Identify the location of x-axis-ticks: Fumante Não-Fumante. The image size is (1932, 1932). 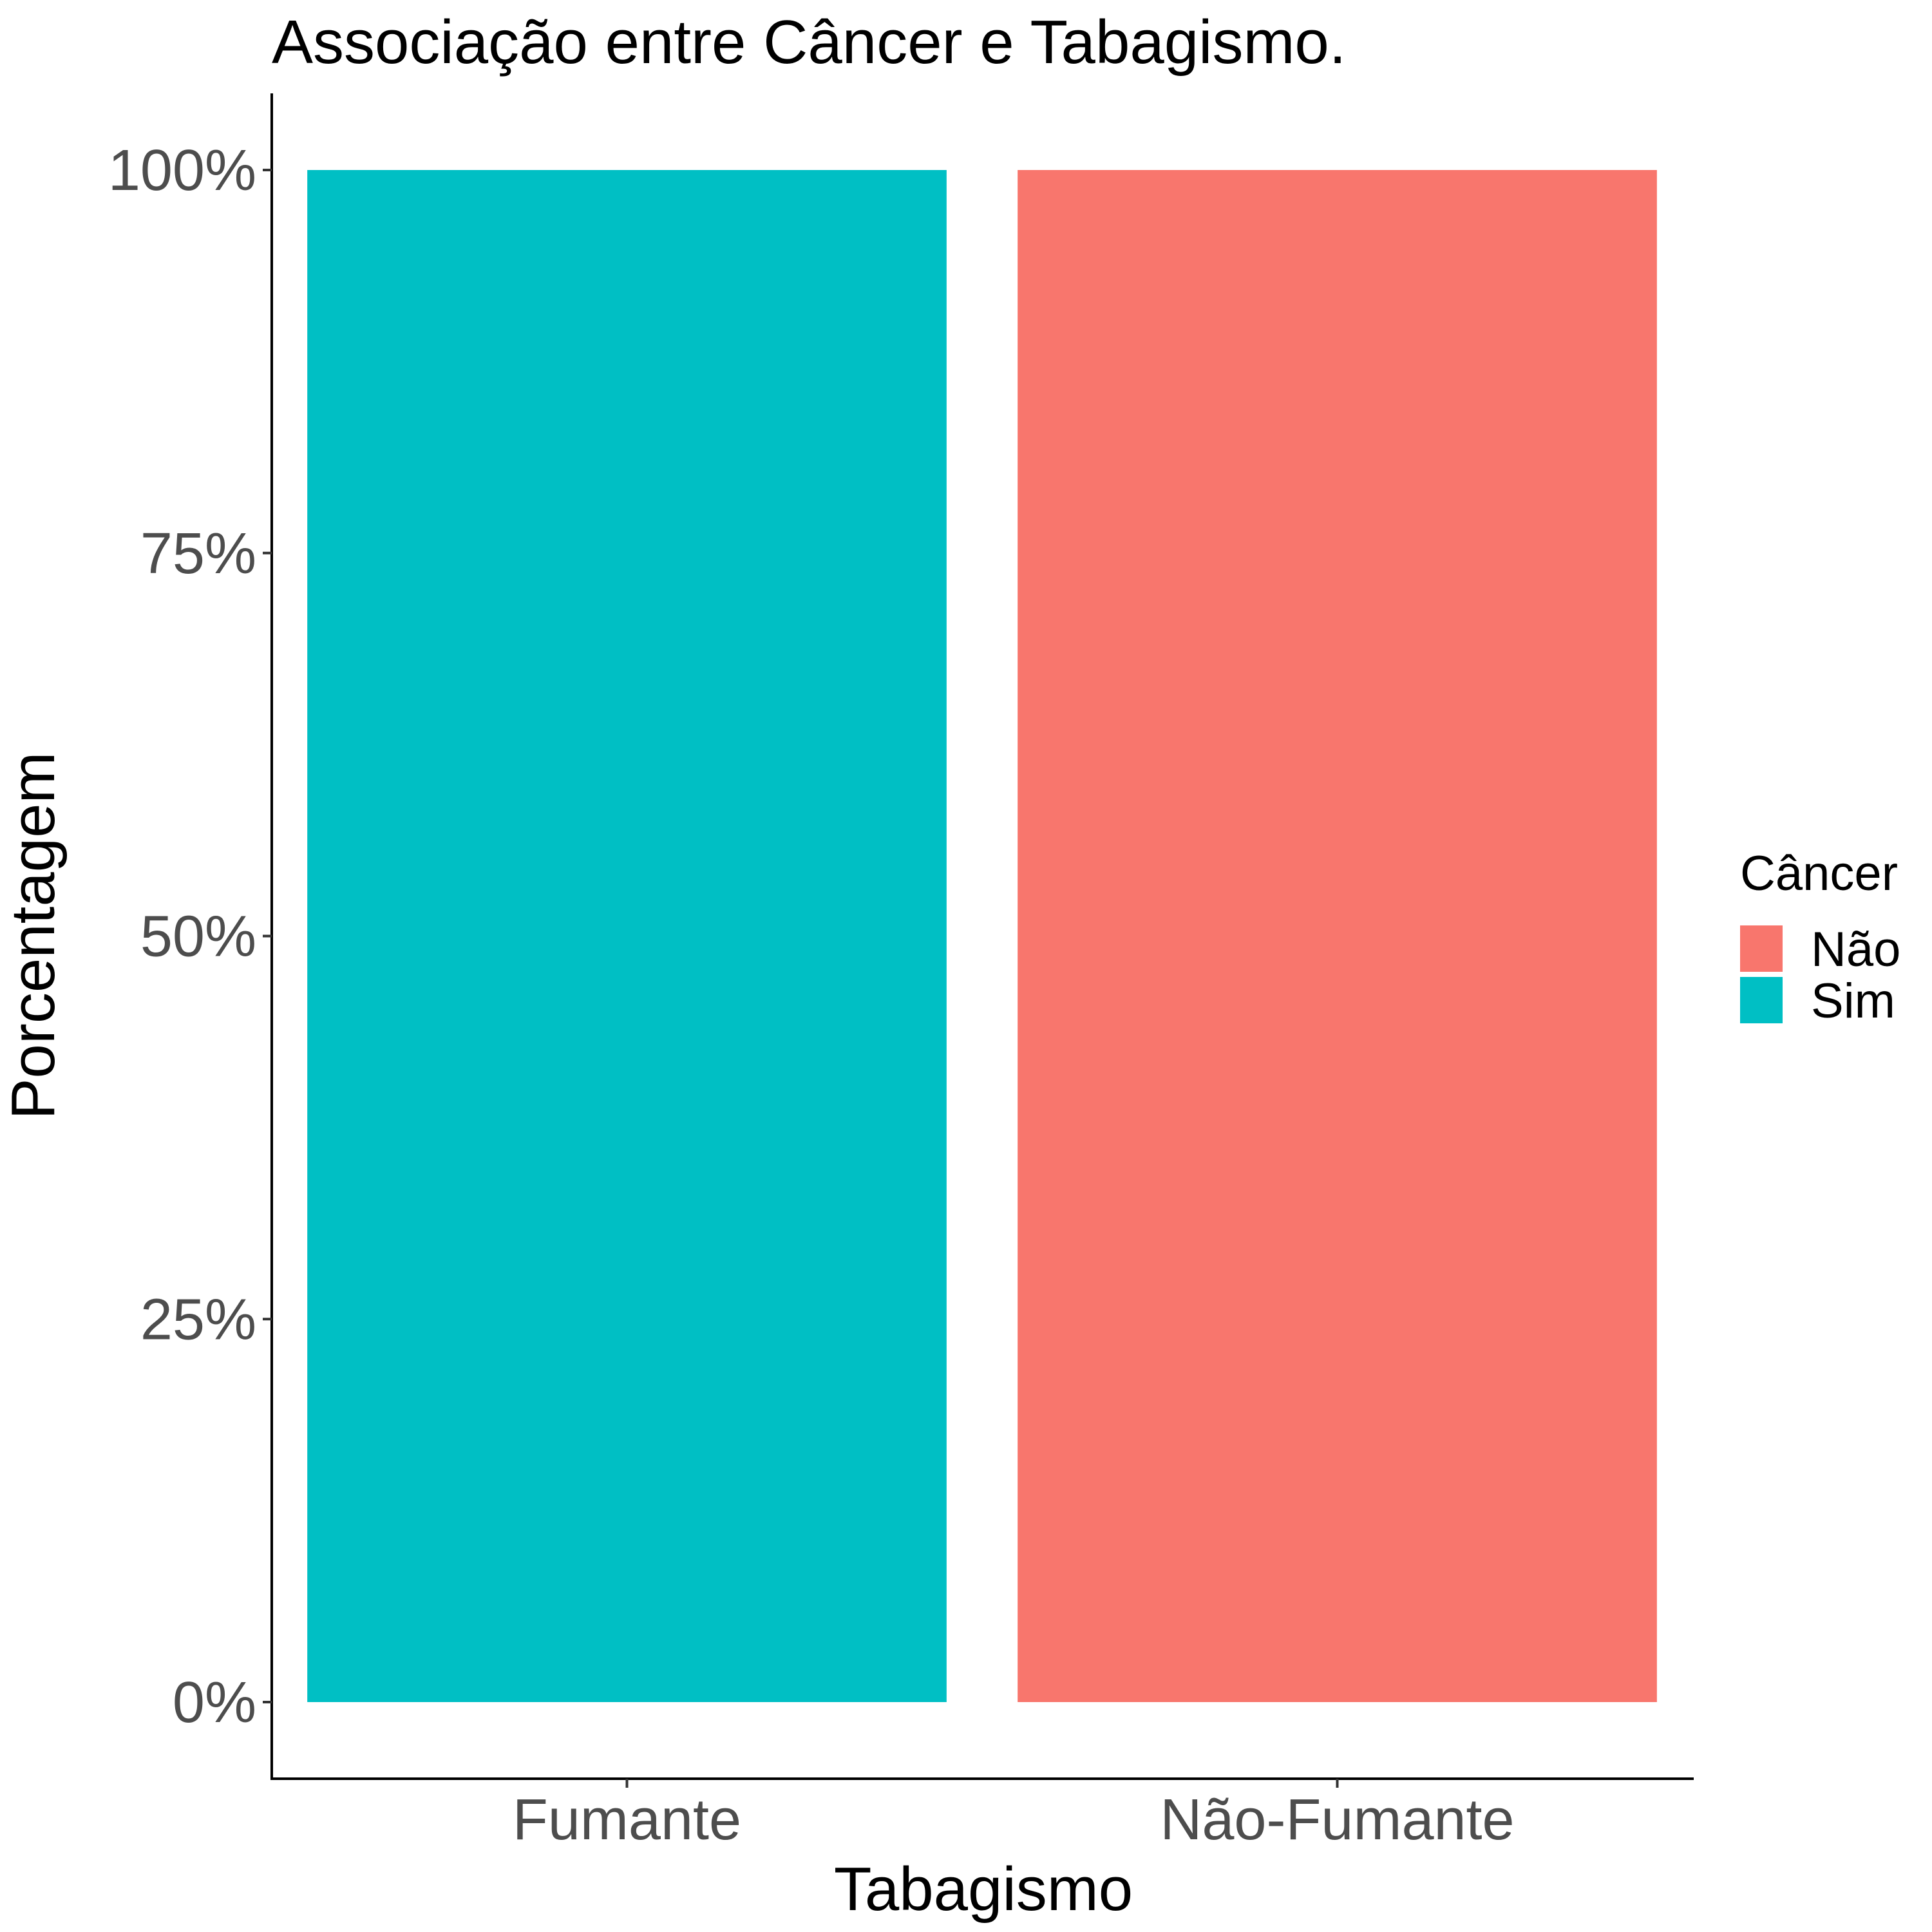
(1014, 1816).